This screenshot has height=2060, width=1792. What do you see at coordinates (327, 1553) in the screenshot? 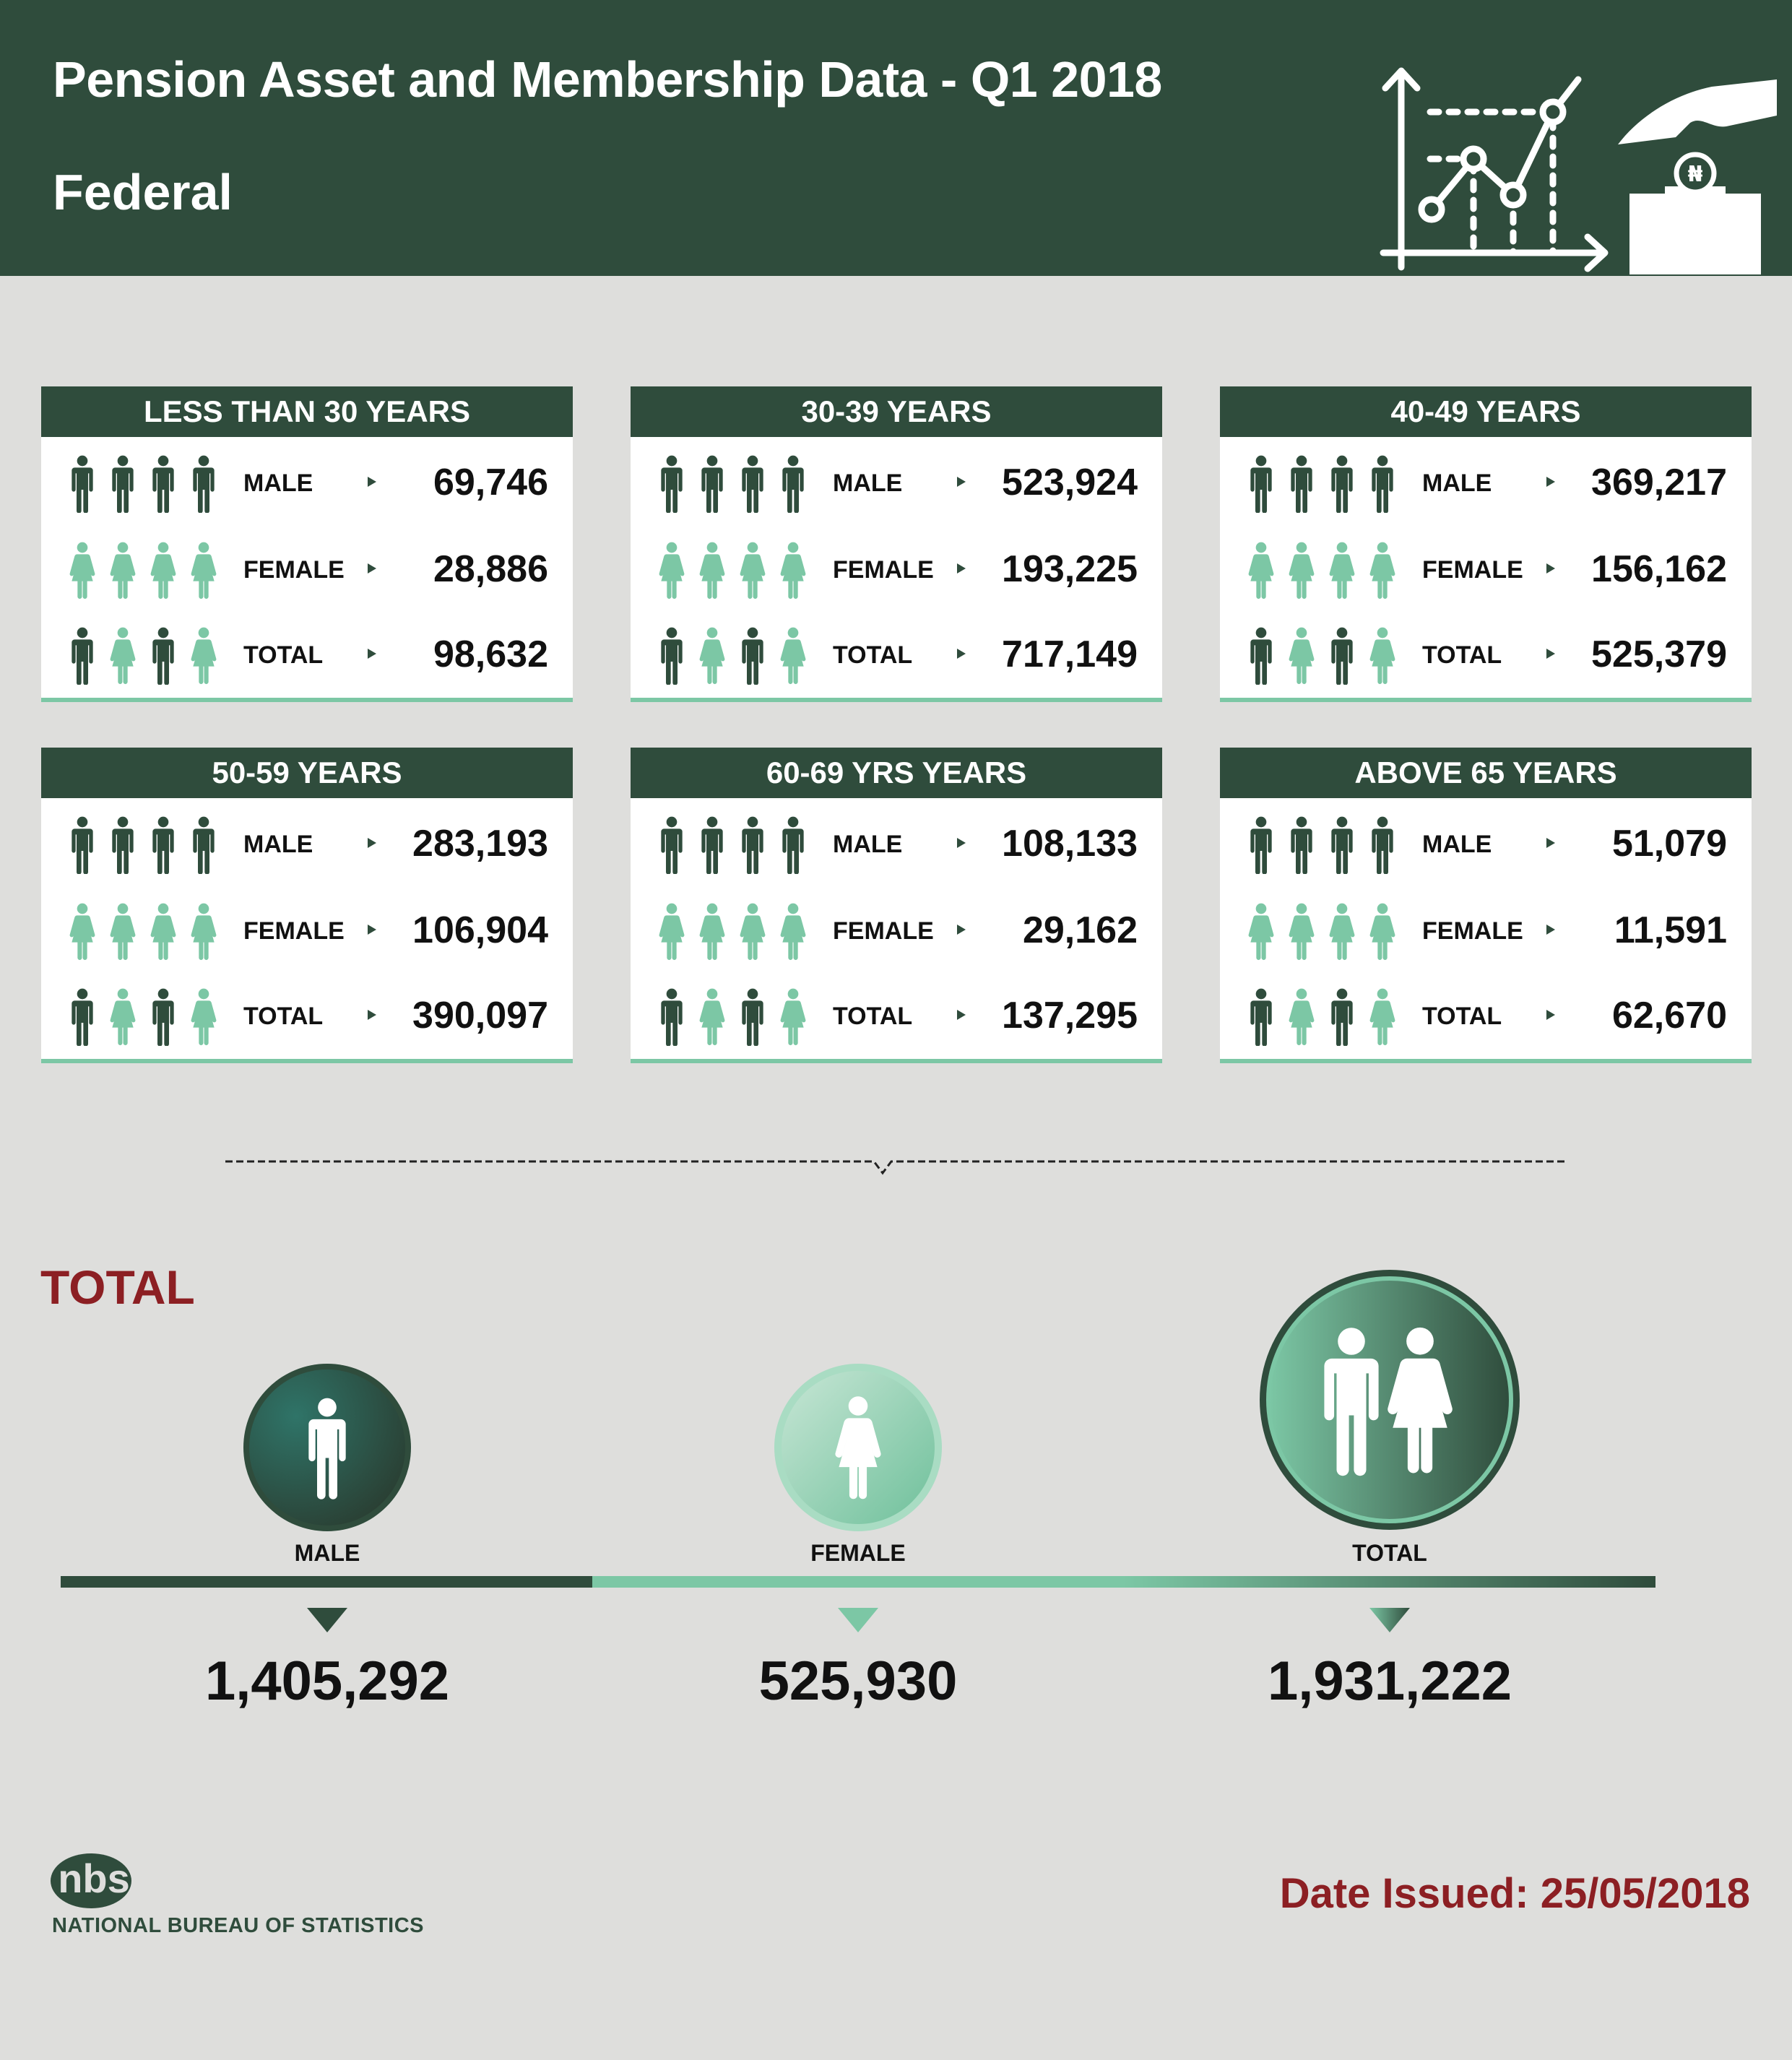
I see `male-total-label: MALE` at bounding box center [327, 1553].